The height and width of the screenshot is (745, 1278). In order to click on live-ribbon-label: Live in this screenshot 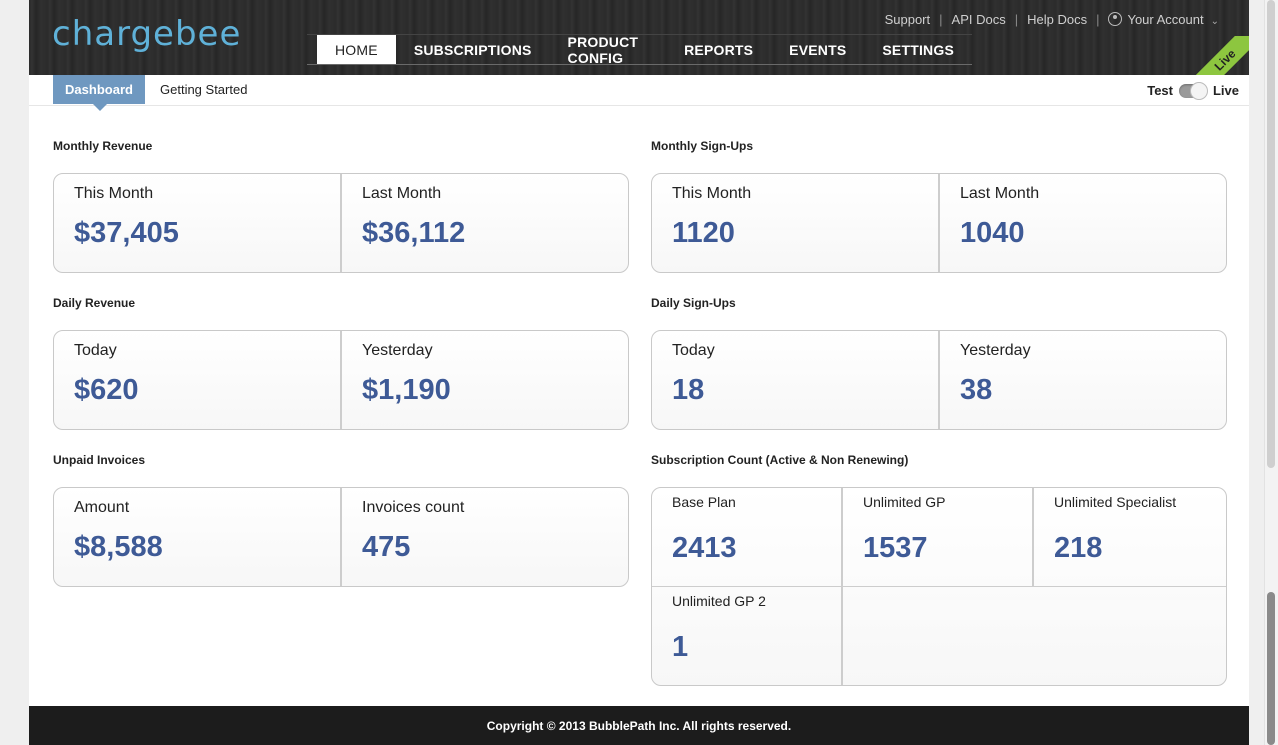, I will do `click(1222, 55)`.